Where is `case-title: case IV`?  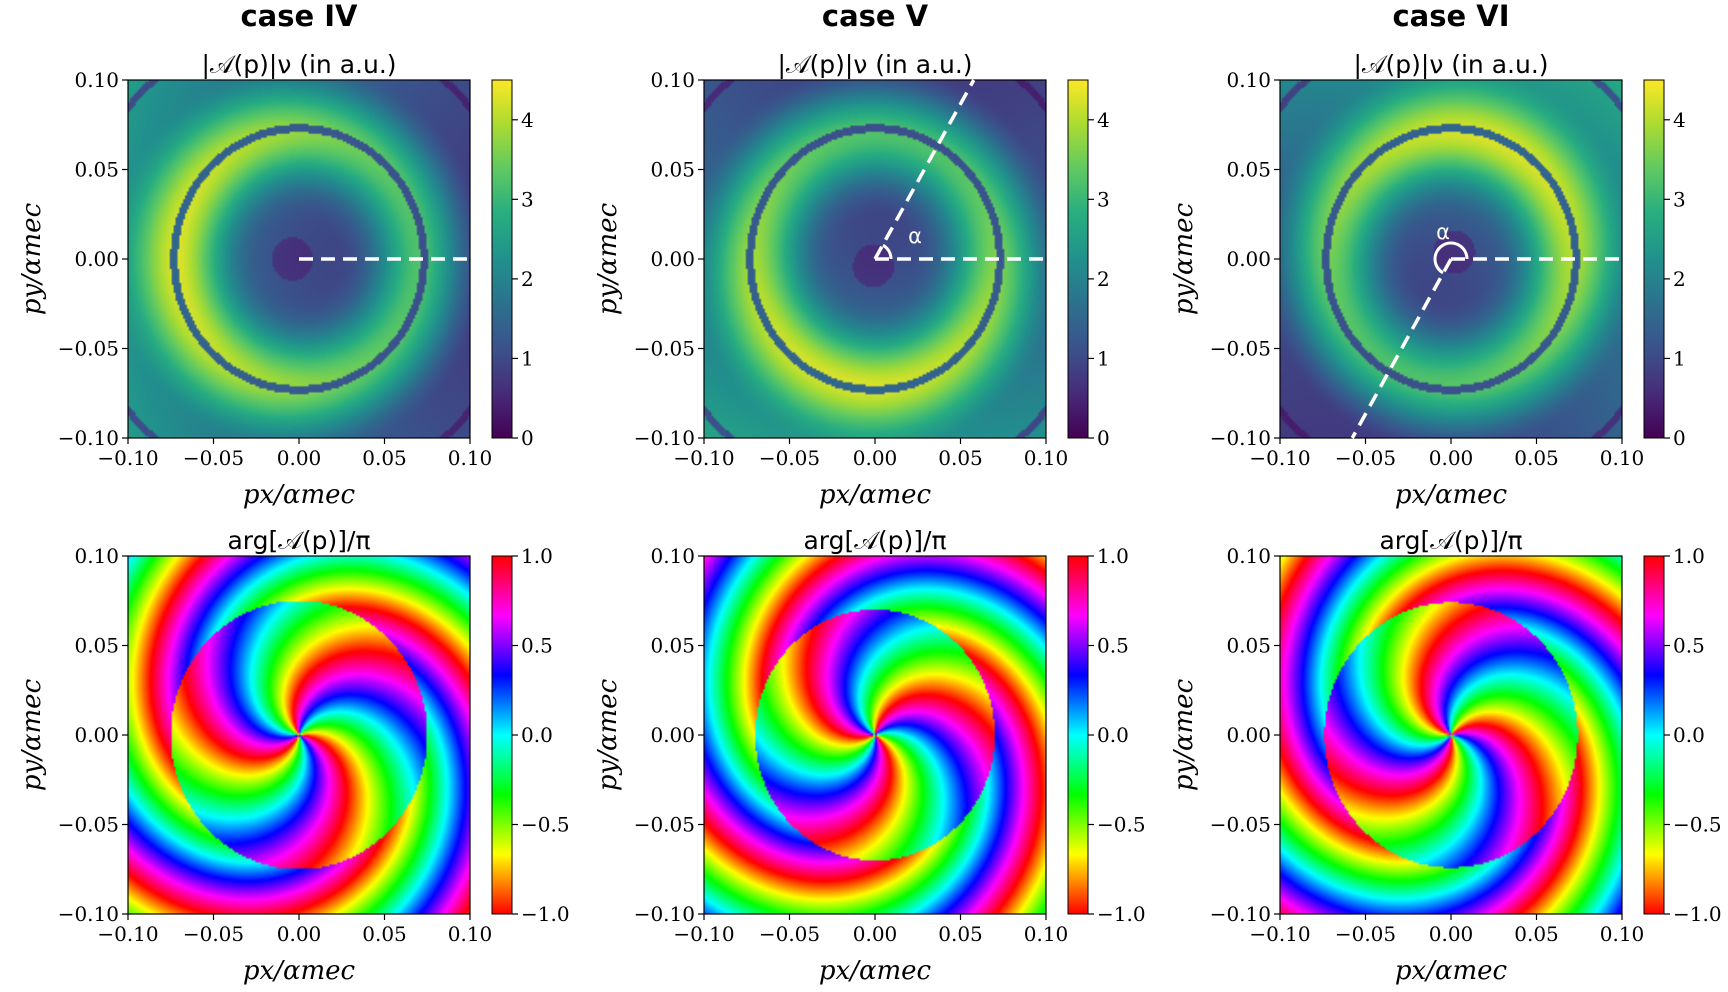 case-title: case IV is located at coordinates (299, 16).